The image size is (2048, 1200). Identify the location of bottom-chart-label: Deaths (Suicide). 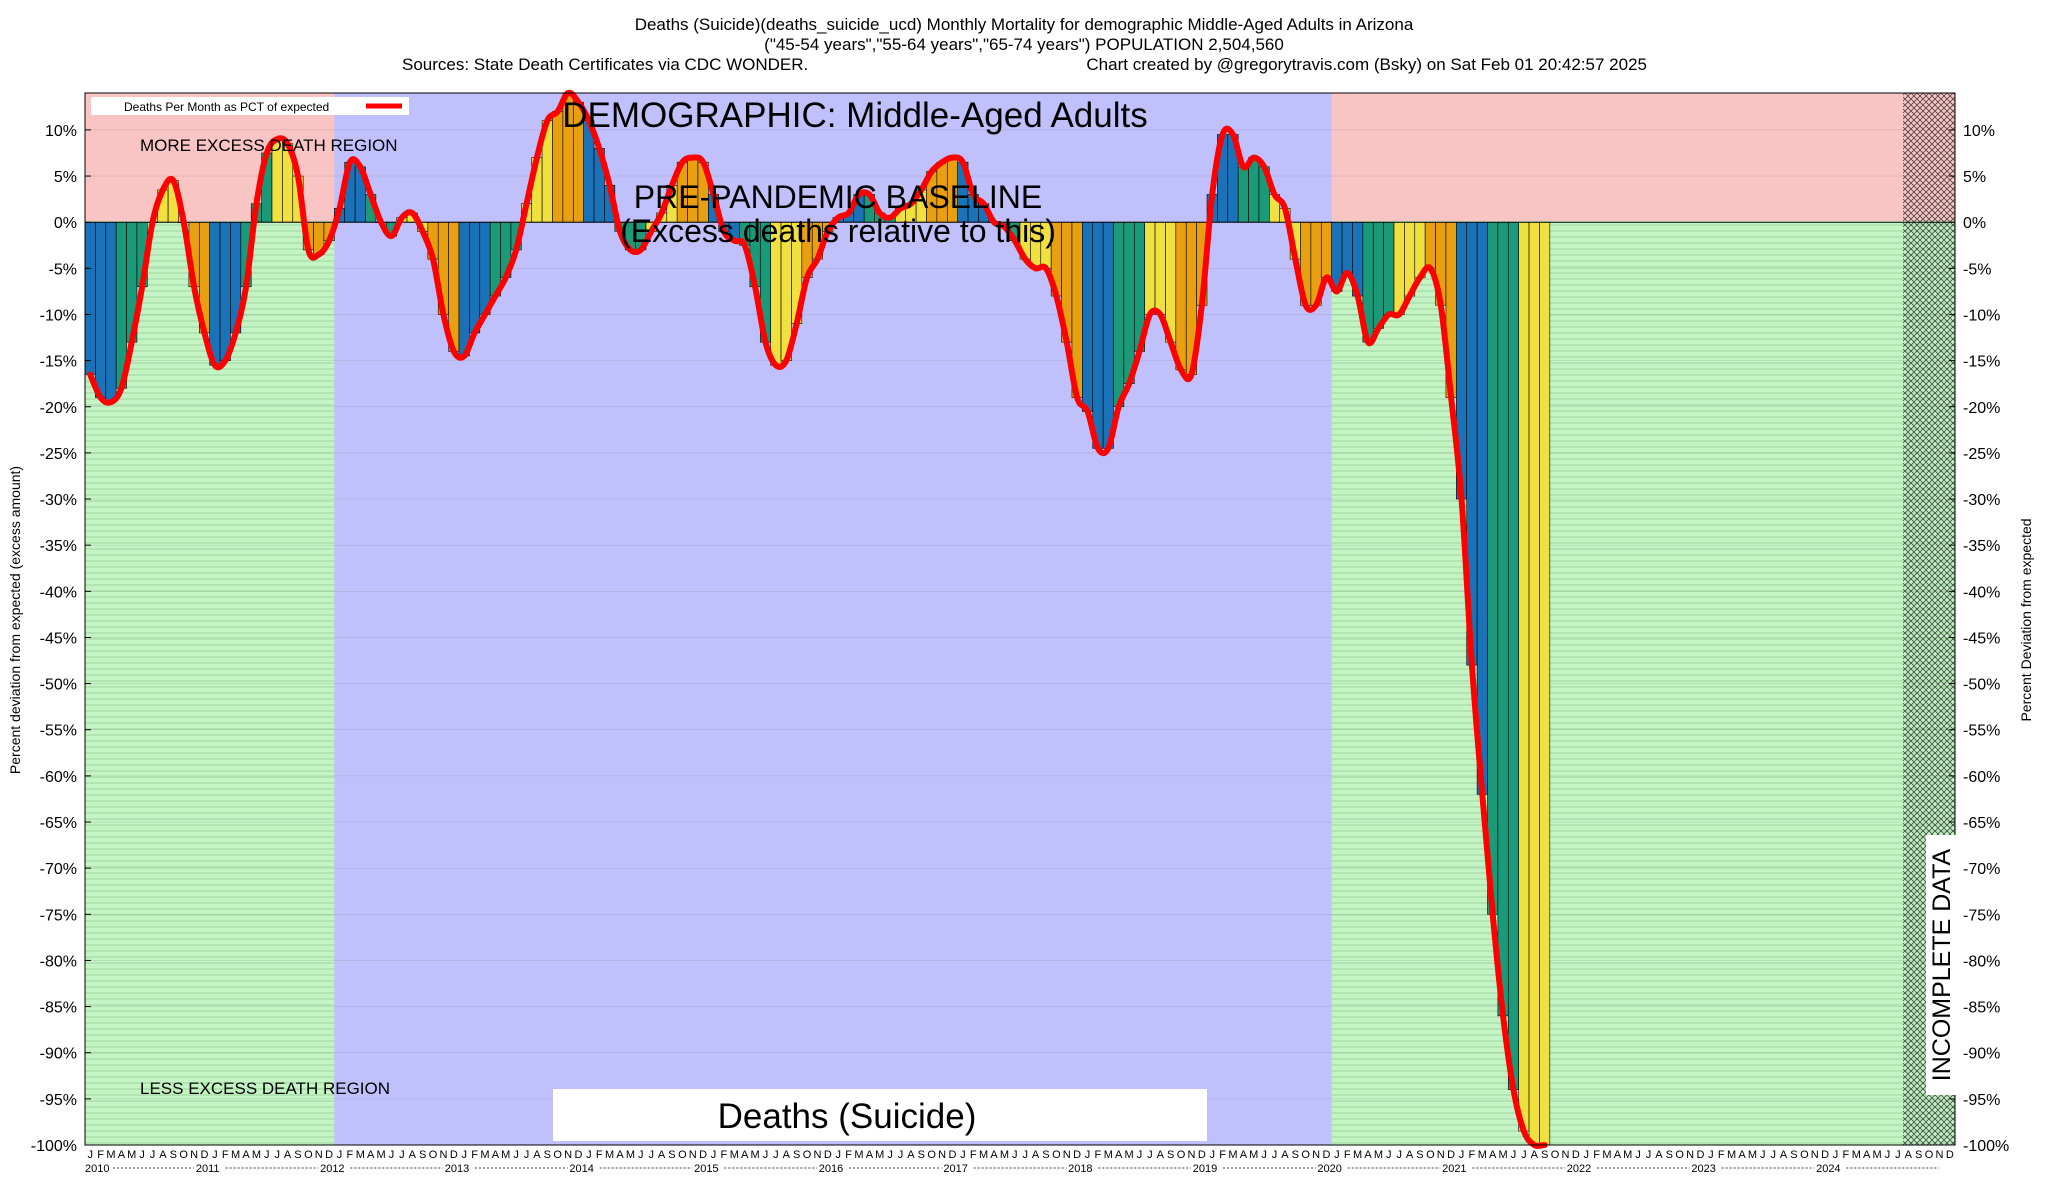
(847, 1116).